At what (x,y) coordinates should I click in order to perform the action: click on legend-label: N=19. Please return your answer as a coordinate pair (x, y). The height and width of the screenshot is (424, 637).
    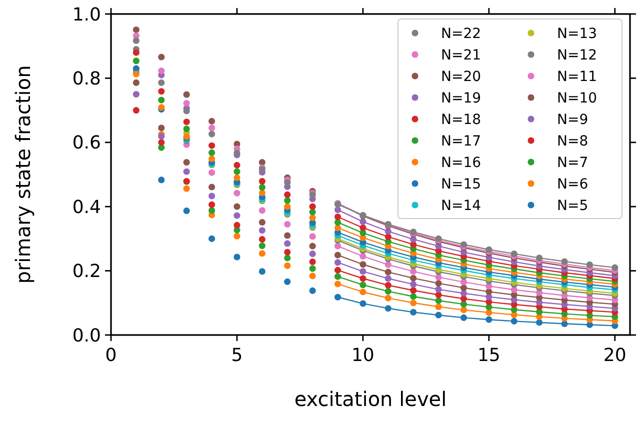
    Looking at the image, I should click on (461, 98).